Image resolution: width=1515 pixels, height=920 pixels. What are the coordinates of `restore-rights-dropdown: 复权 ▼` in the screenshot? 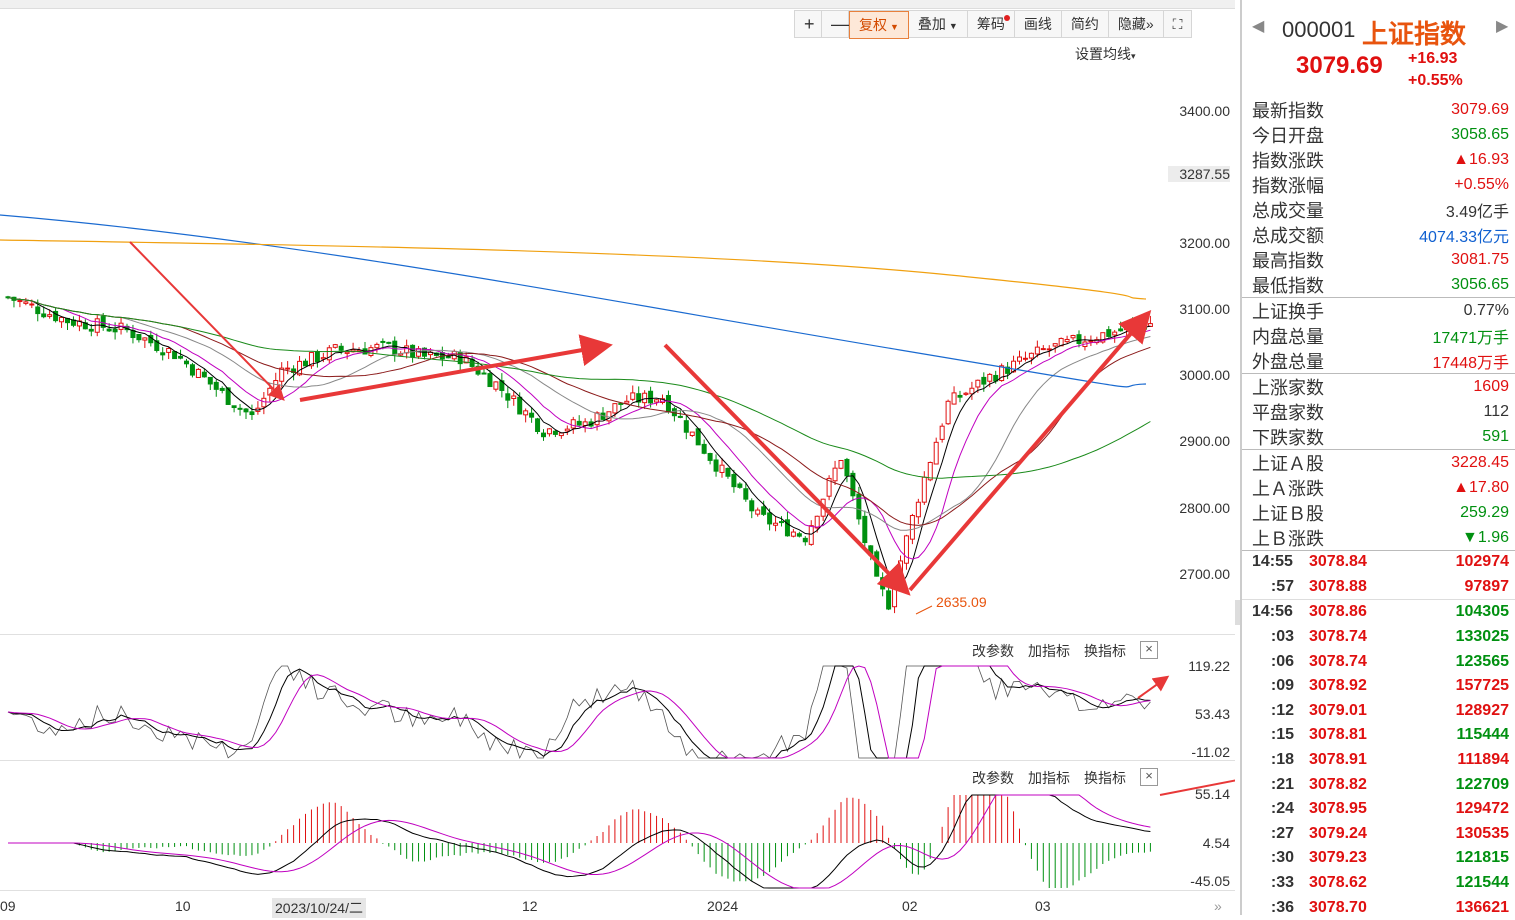 It's located at (879, 25).